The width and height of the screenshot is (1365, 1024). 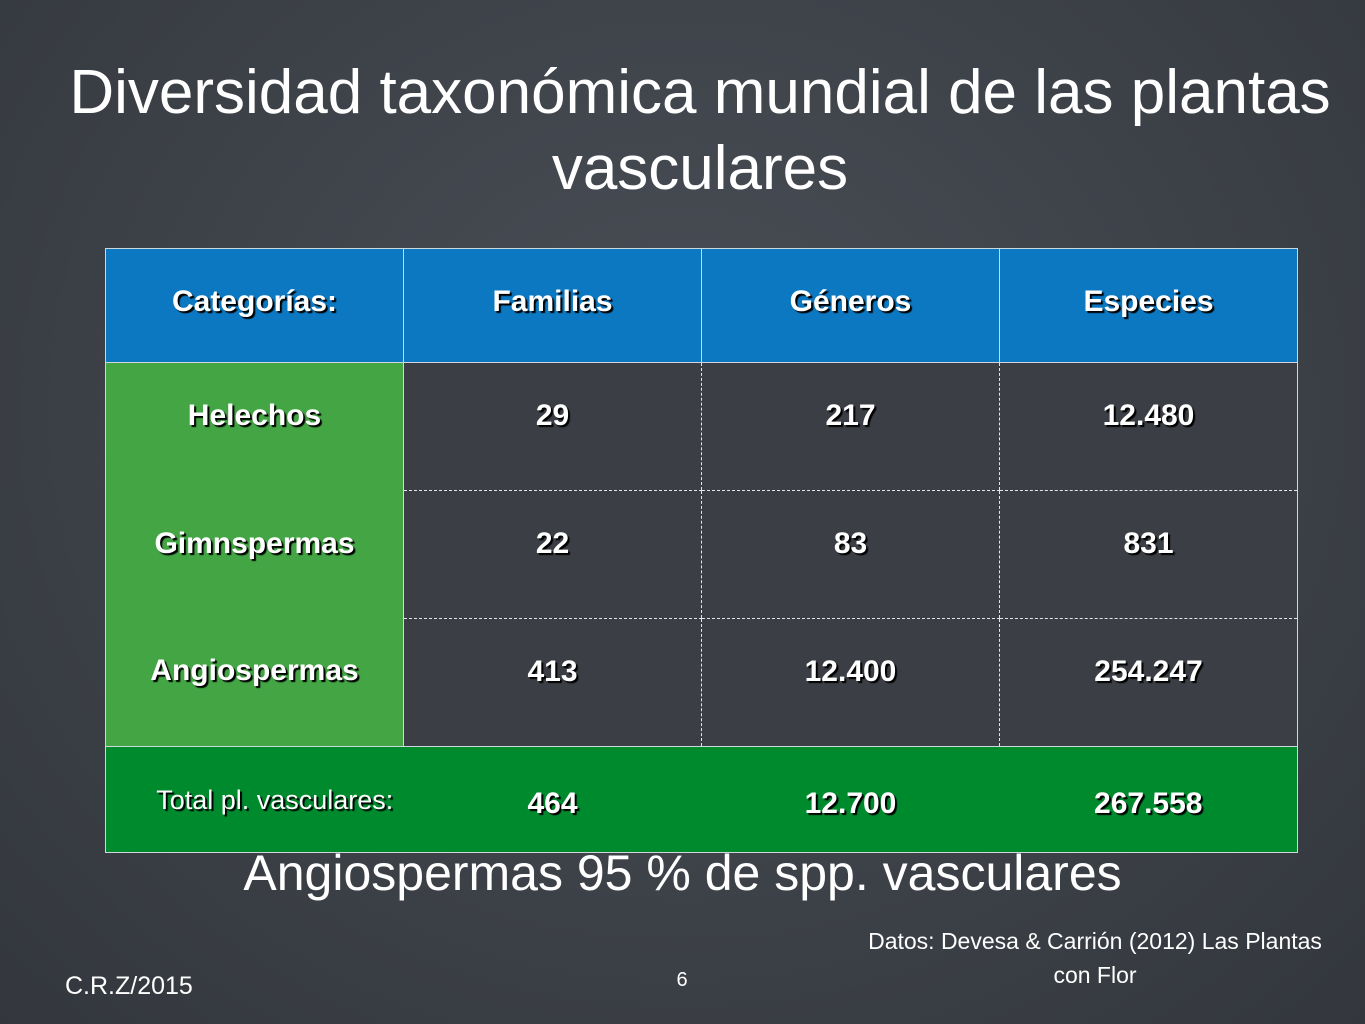 What do you see at coordinates (682, 980) in the screenshot?
I see `page-number: 6` at bounding box center [682, 980].